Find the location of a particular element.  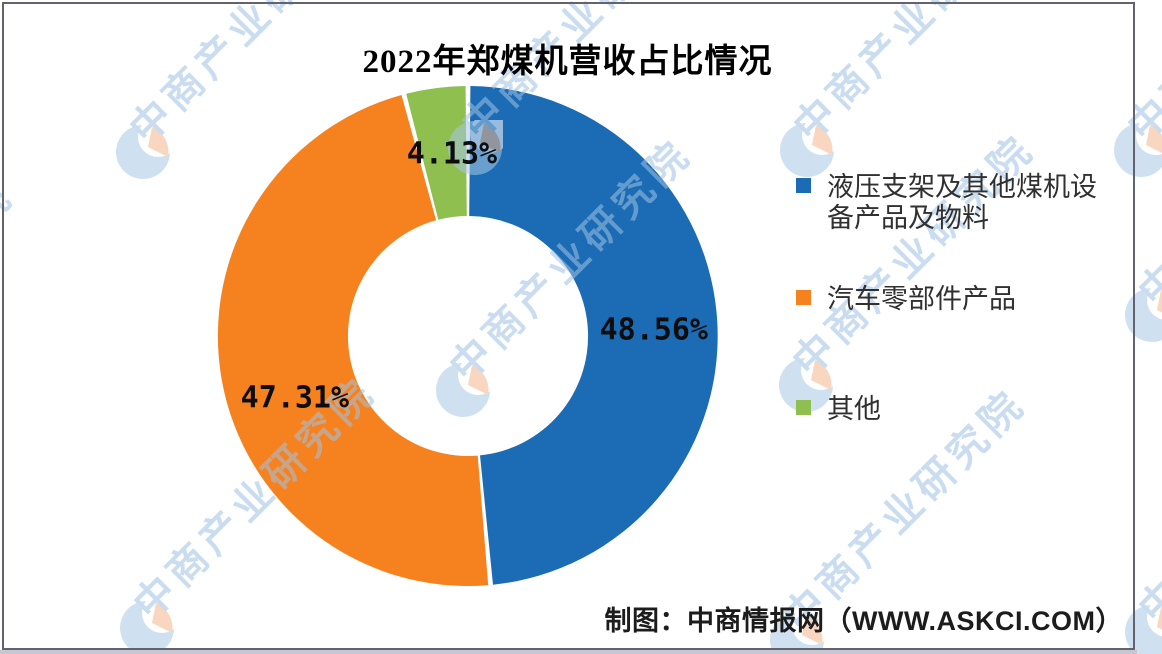

legend-label: 其他 is located at coordinates (854, 409).